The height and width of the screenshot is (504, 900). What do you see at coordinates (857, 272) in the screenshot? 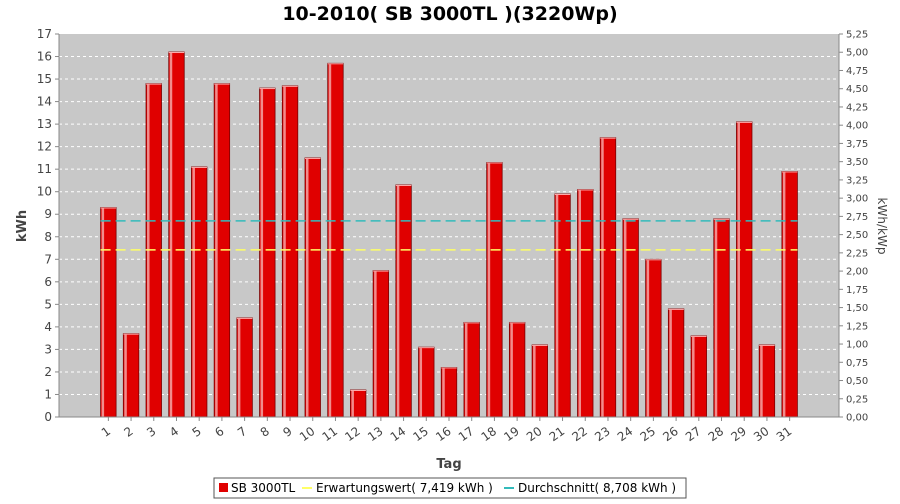
I see `y2-tick-label: 2,00` at bounding box center [857, 272].